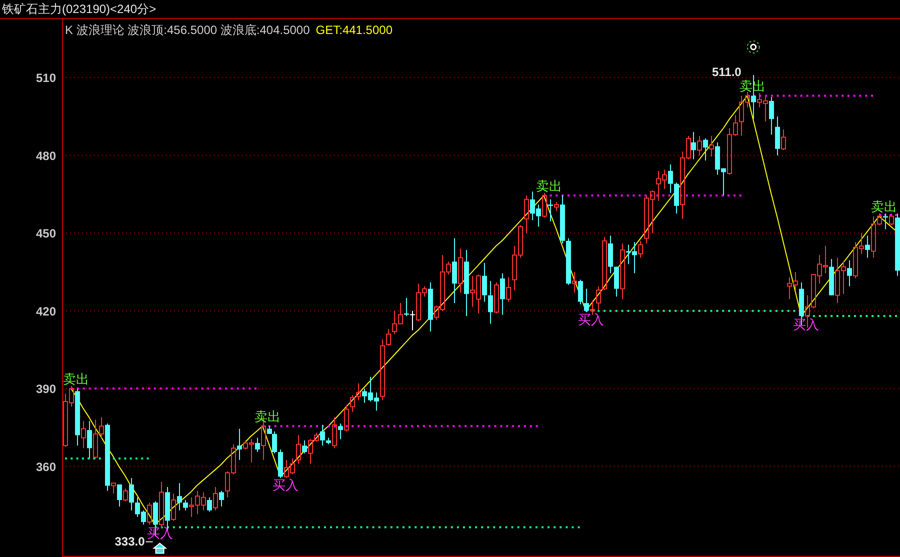 Image resolution: width=900 pixels, height=557 pixels. What do you see at coordinates (129, 541) in the screenshot?
I see `annotation: 333.0` at bounding box center [129, 541].